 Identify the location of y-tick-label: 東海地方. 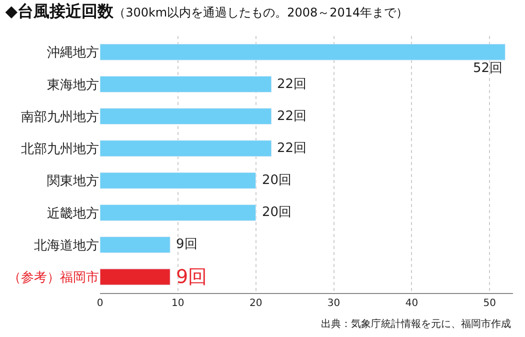
(73, 84).